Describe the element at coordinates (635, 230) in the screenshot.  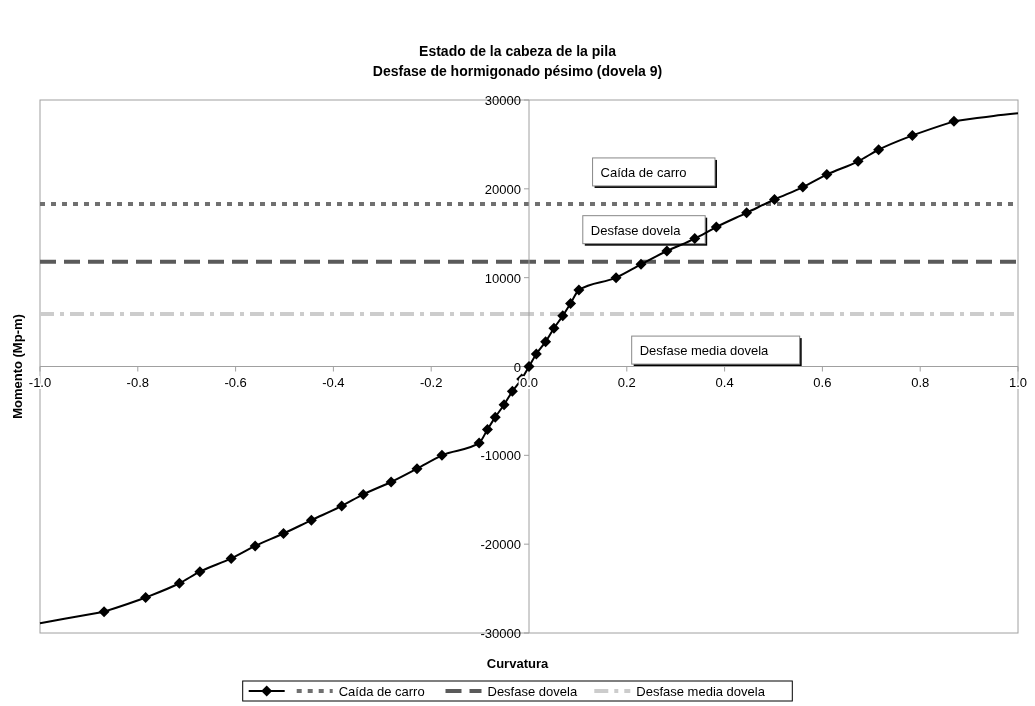
I see `text: Desfase dovela` at that location.